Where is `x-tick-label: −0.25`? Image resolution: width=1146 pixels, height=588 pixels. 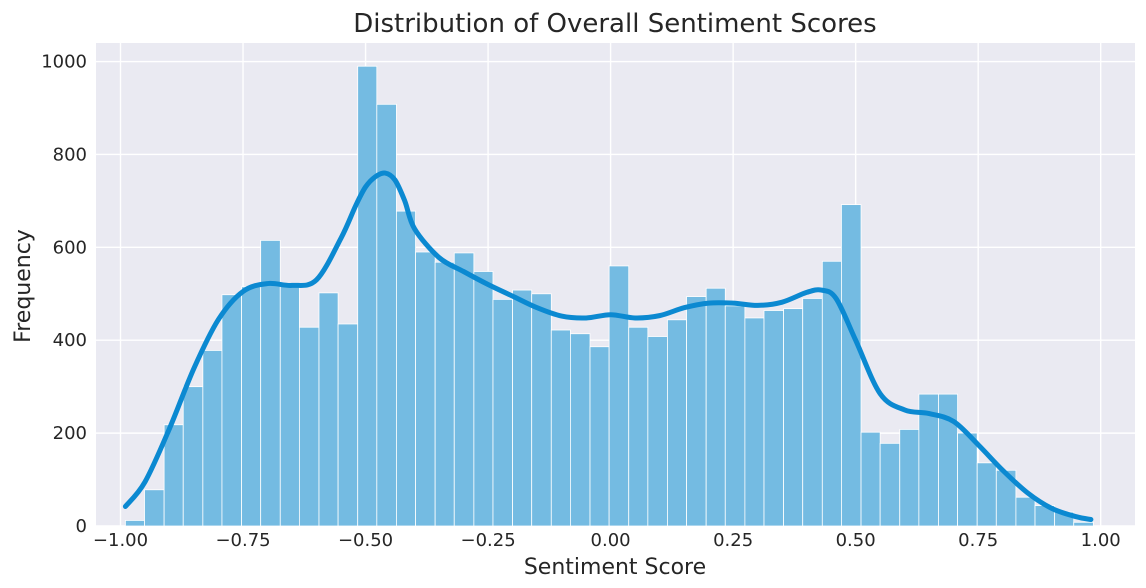 x-tick-label: −0.25 is located at coordinates (487, 540).